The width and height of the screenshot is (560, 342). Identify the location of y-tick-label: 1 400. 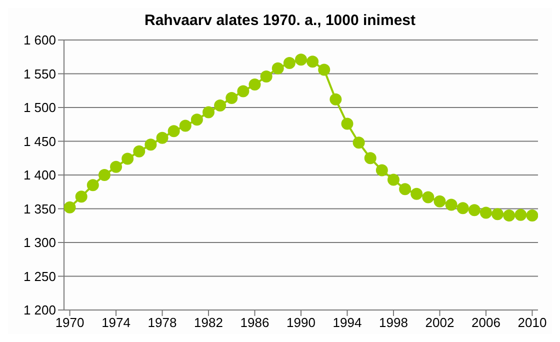
(39, 175).